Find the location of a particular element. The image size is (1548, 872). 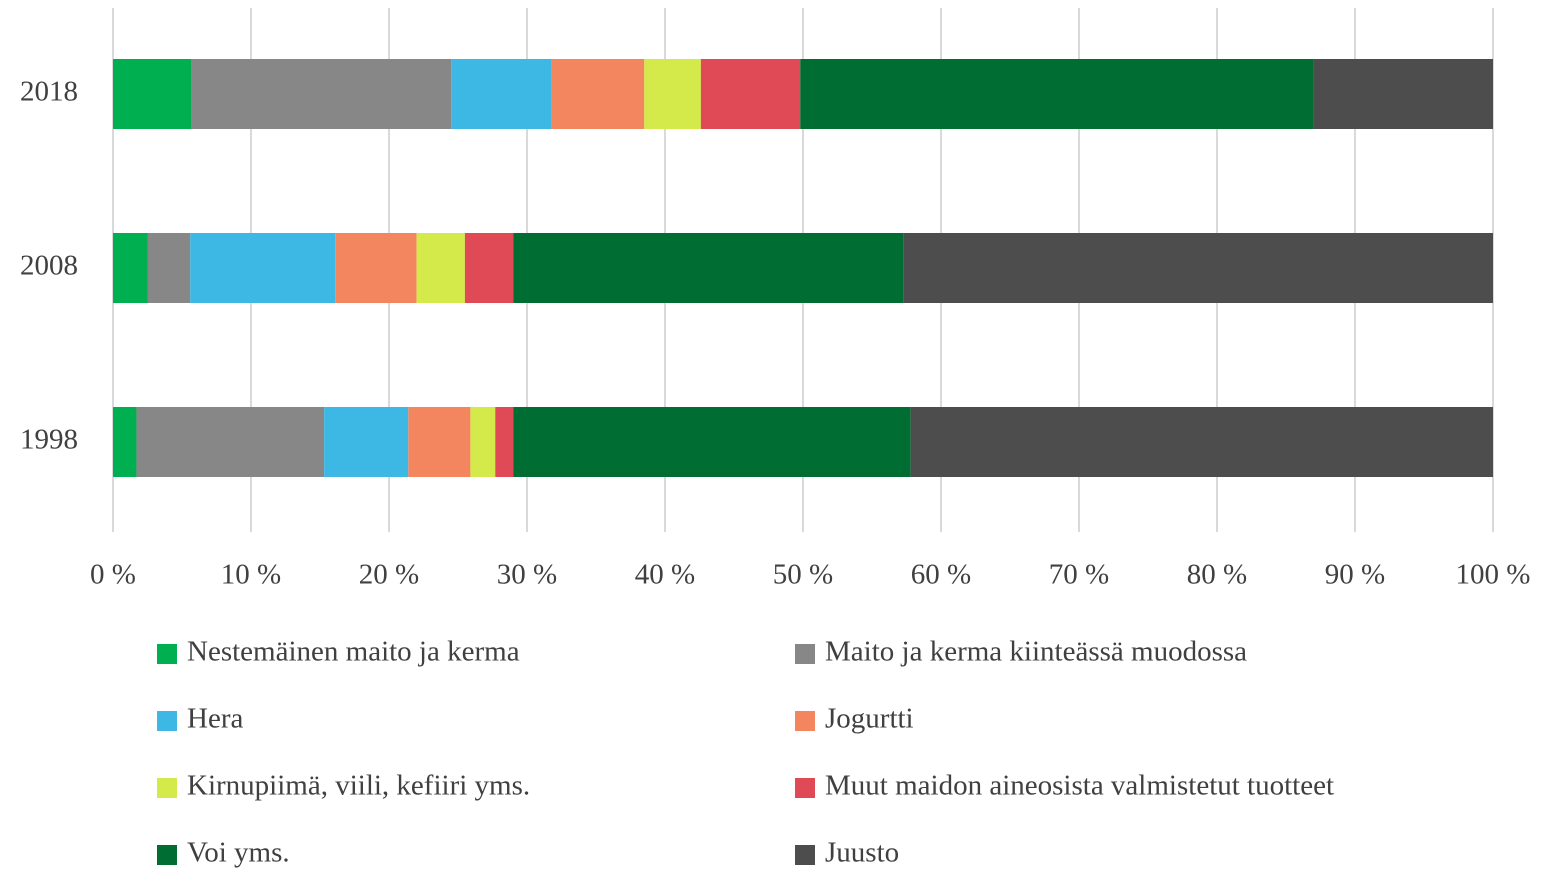

legend-label: Voi yms. is located at coordinates (238, 853).